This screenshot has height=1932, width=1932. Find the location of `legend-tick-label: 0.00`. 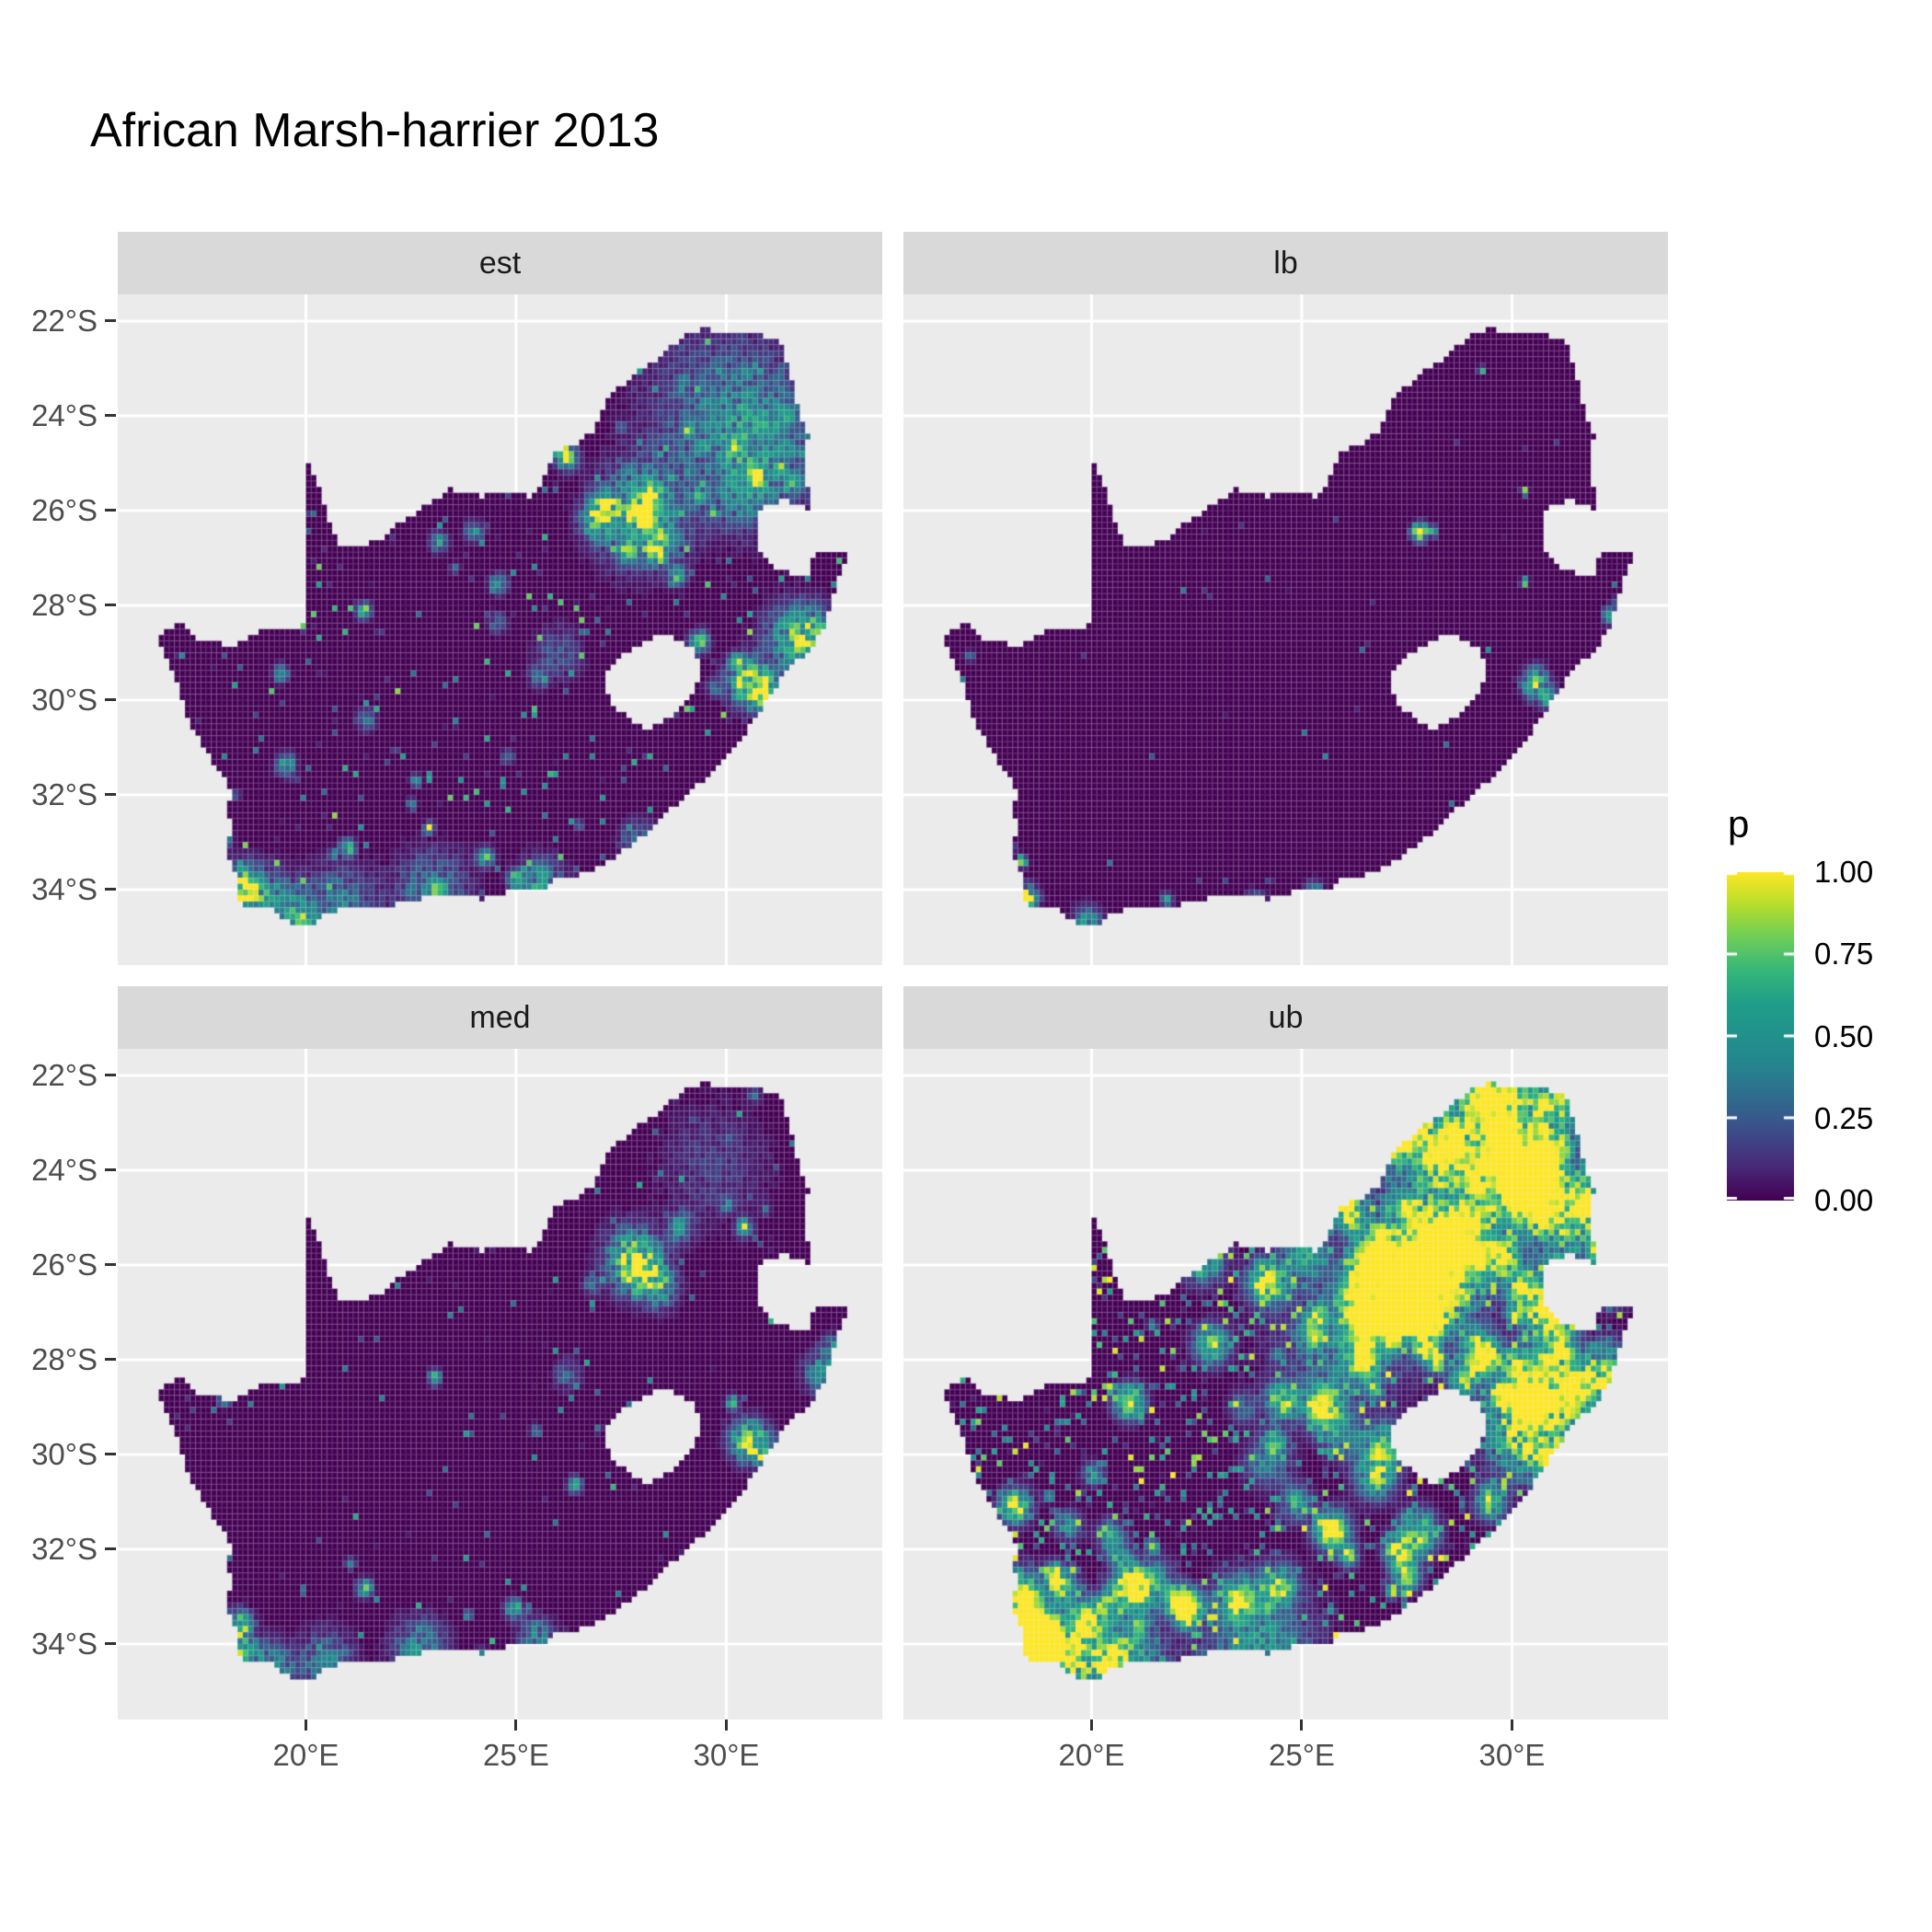

legend-tick-label: 0.00 is located at coordinates (1844, 1200).